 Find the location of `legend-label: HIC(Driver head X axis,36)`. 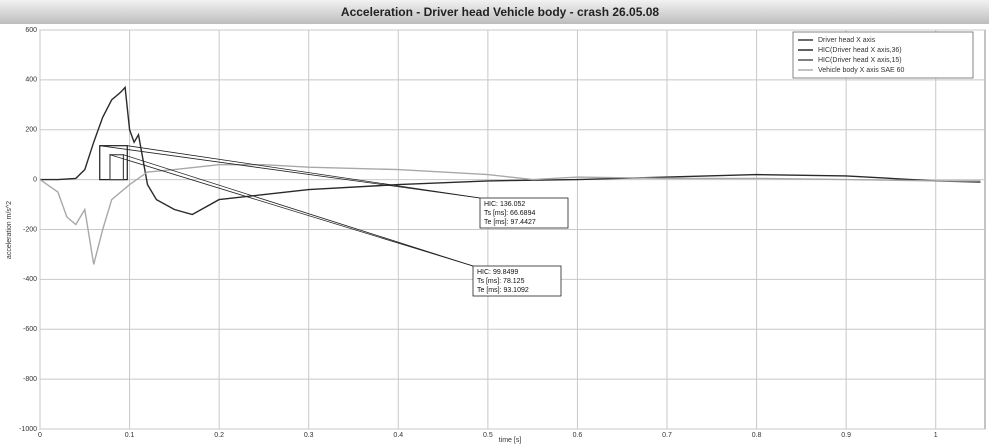

legend-label: HIC(Driver head X axis,36) is located at coordinates (860, 50).